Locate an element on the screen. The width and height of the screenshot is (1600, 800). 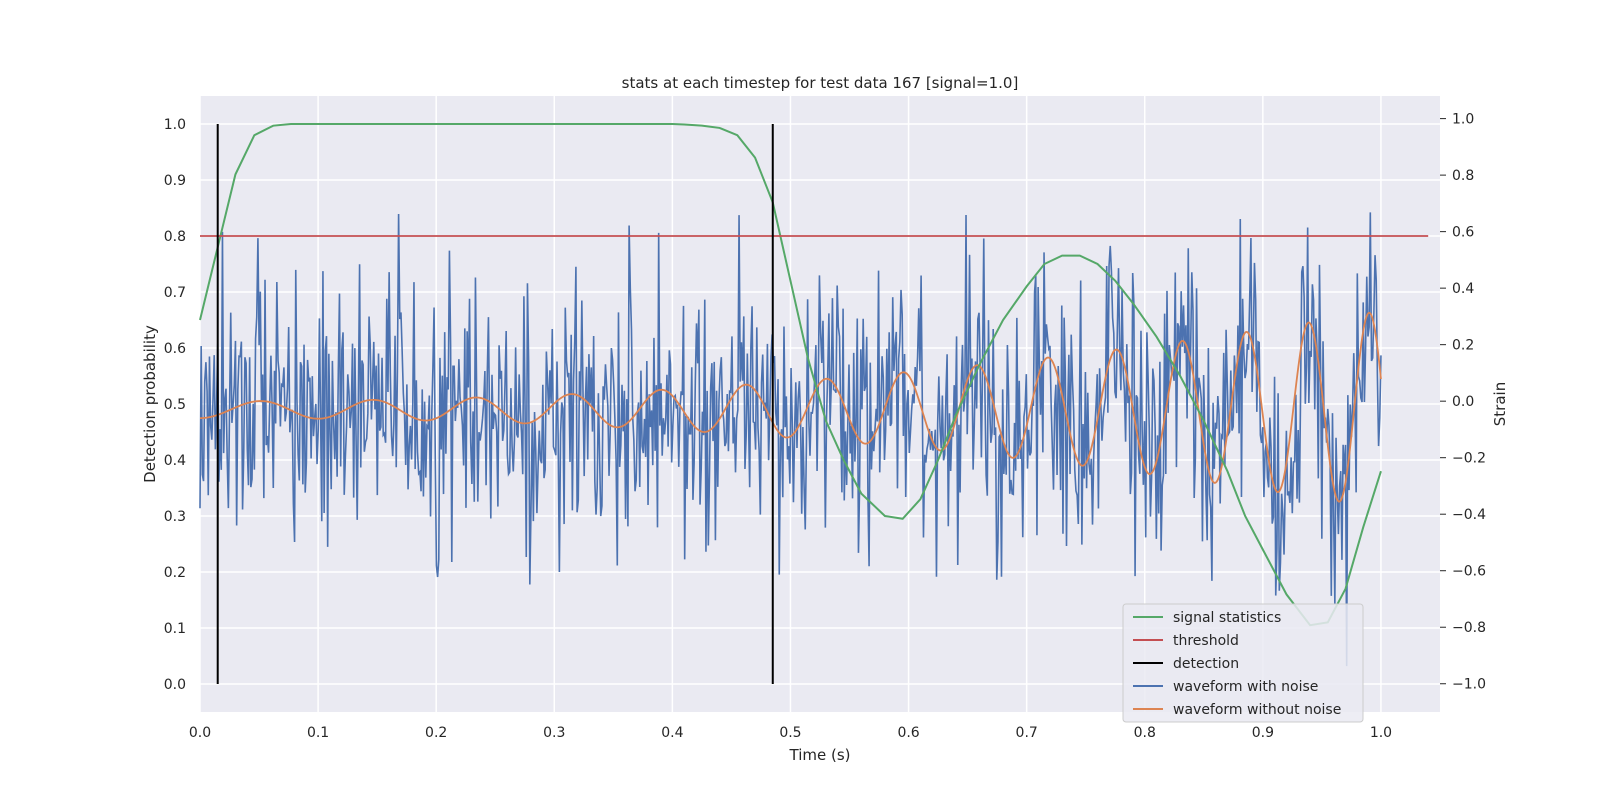
y-tick-label: 1.0 is located at coordinates (175, 125).